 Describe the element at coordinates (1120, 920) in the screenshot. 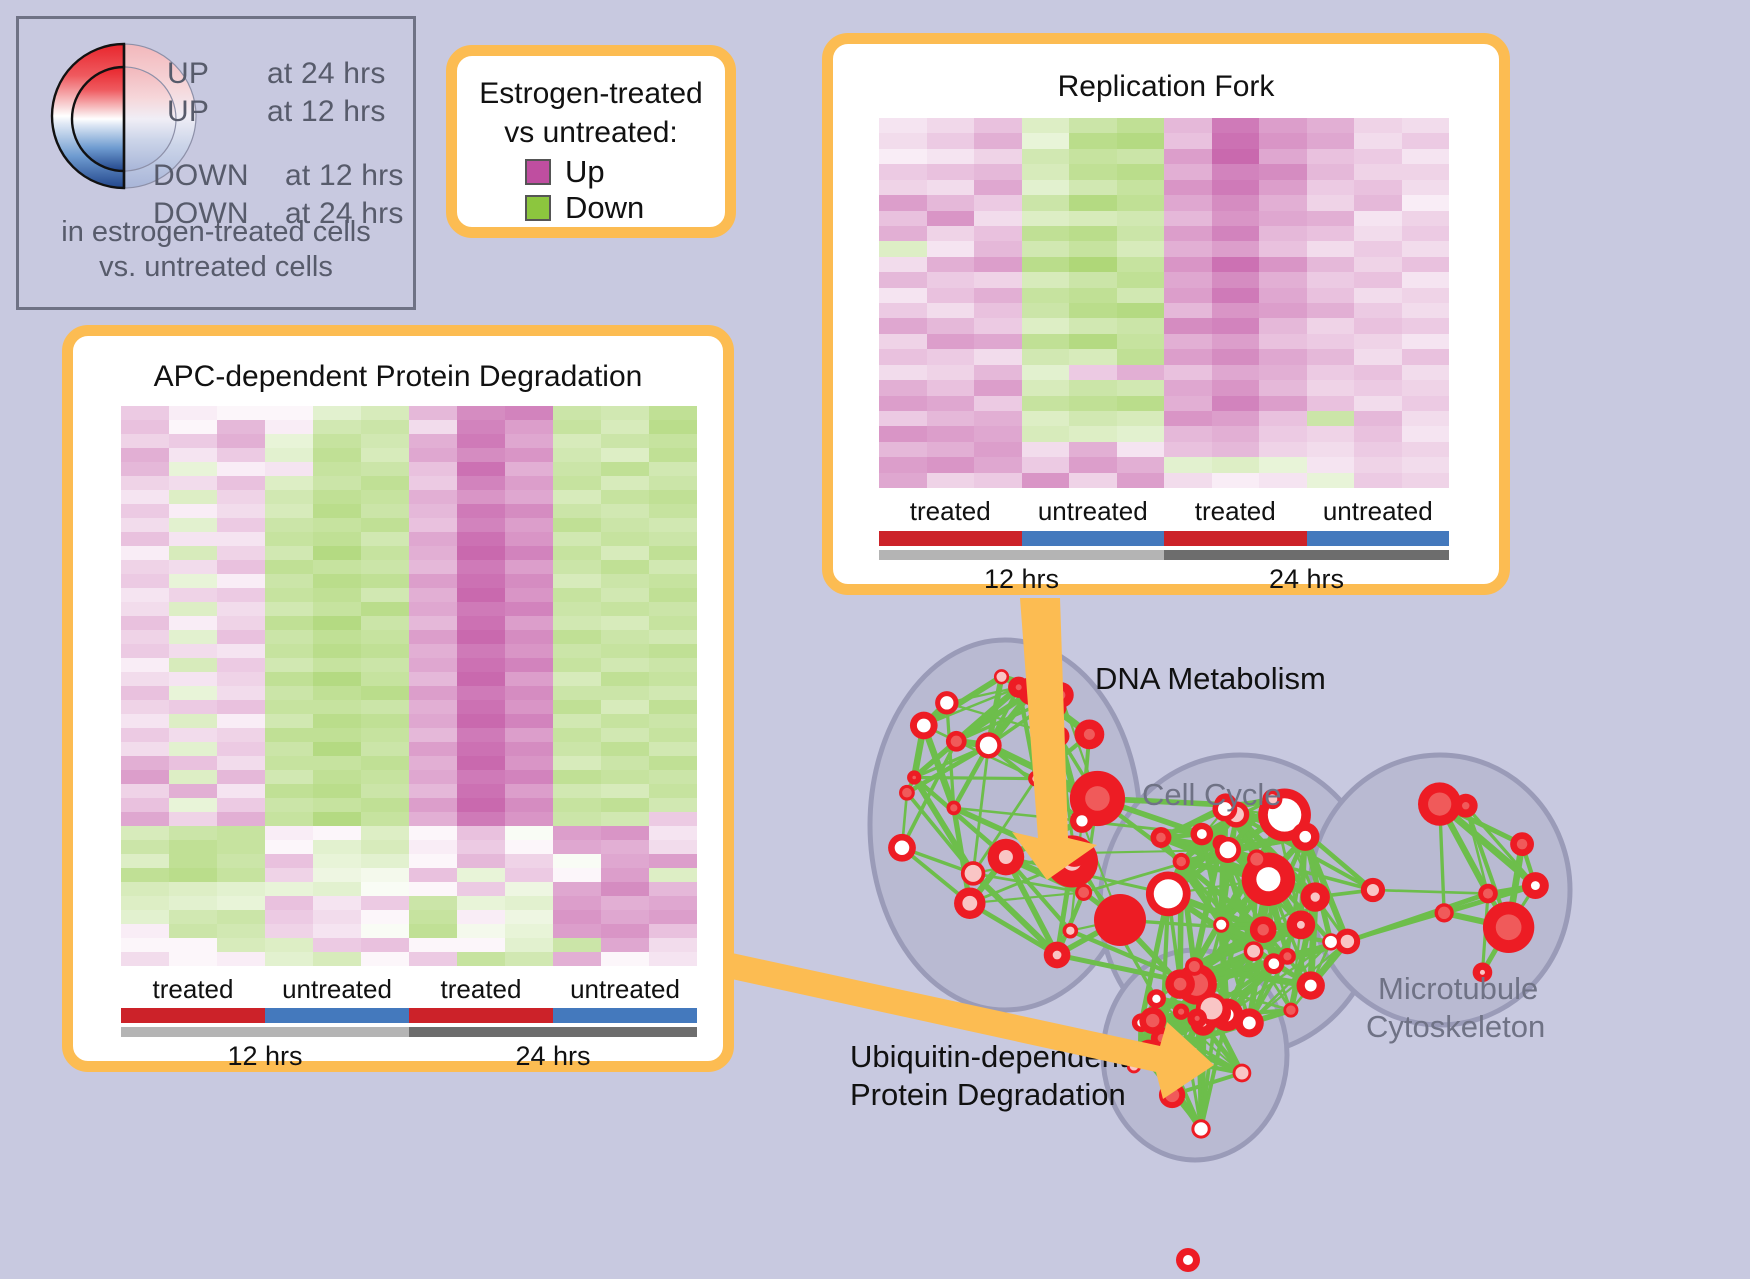

I see `network-node-outer-ring` at that location.